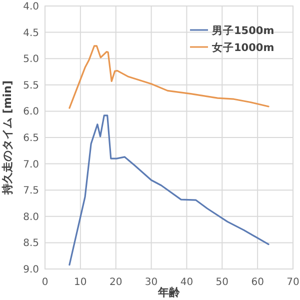  I want to click on y-tick-label: 8.5, so click(31, 244).